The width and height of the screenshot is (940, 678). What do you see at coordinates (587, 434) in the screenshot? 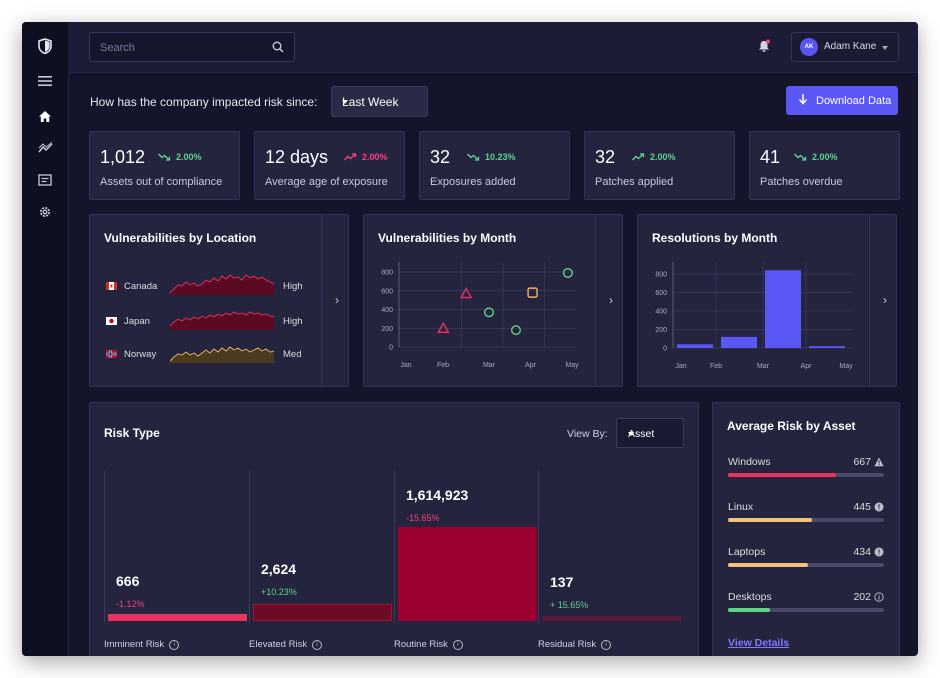
I see `view-by-label: View By:` at bounding box center [587, 434].